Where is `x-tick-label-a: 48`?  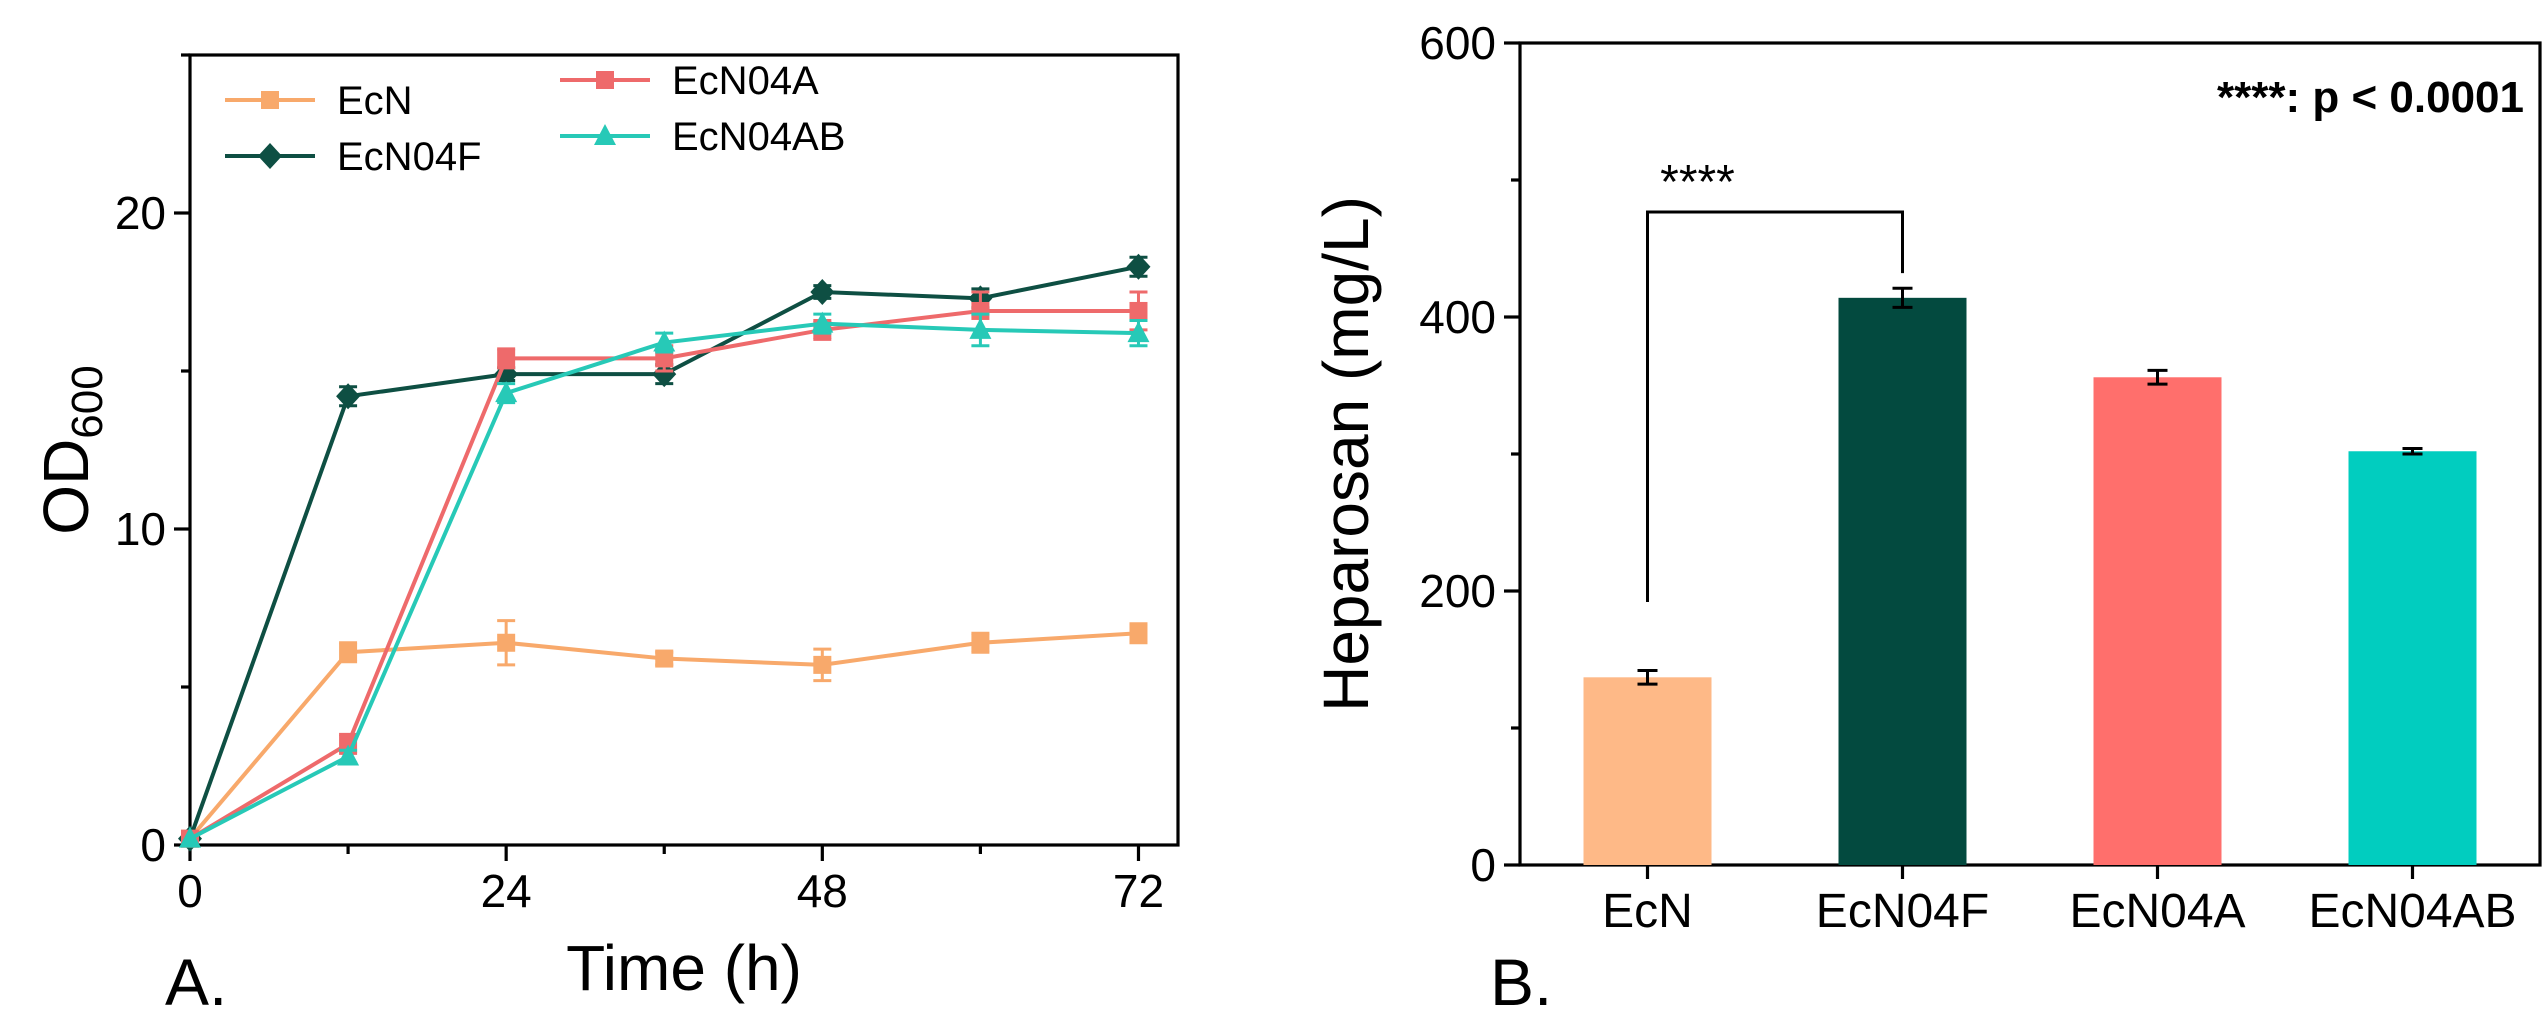 x-tick-label-a: 48 is located at coordinates (822, 891).